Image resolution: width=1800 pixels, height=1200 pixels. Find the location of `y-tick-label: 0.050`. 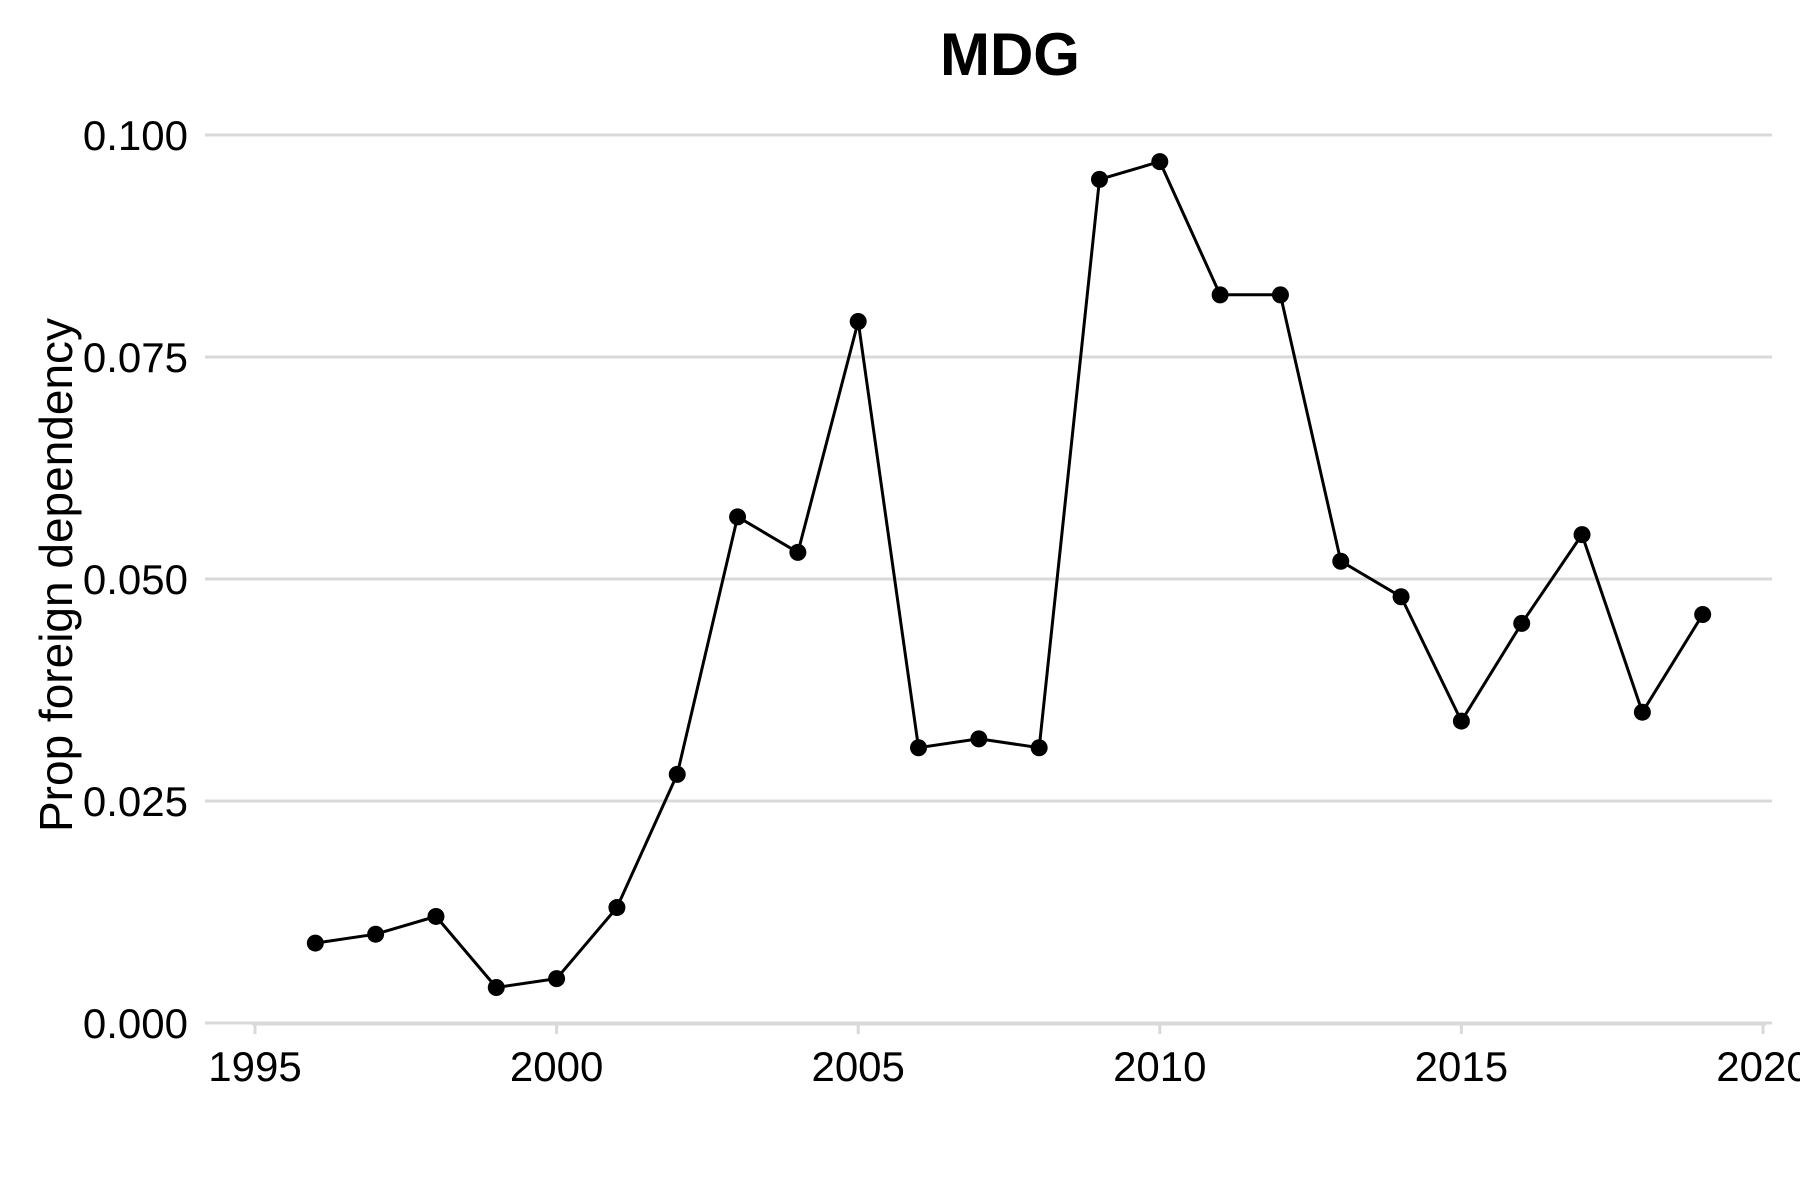

y-tick-label: 0.050 is located at coordinates (135, 579).